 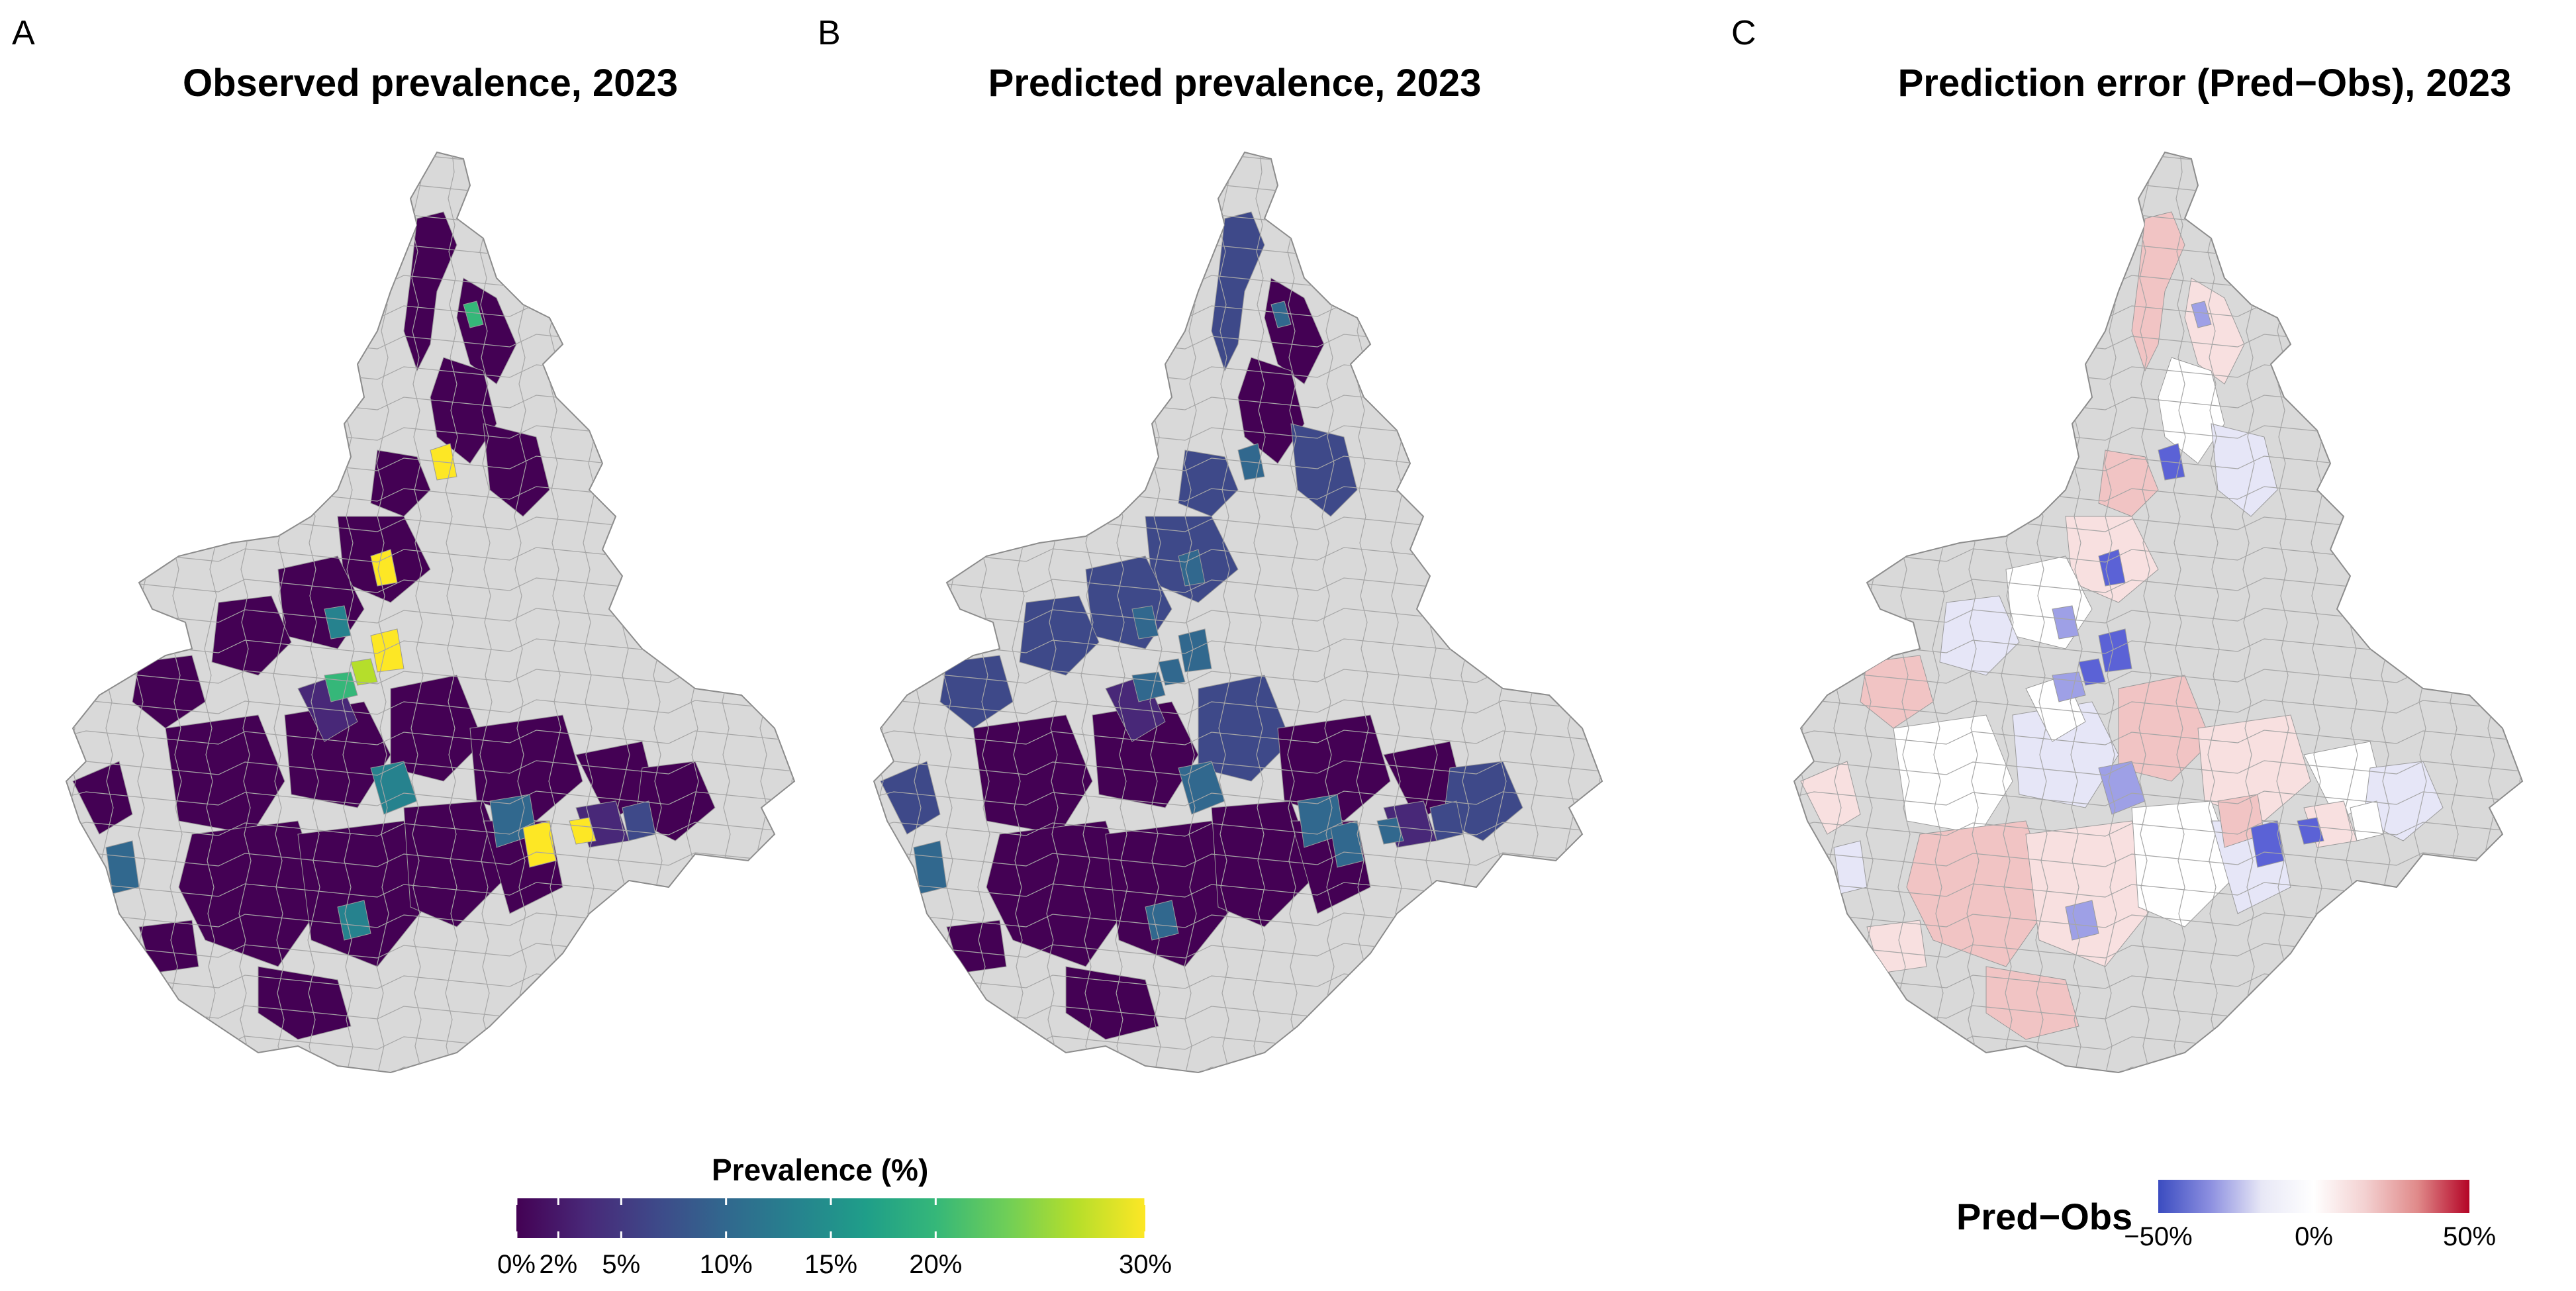 What do you see at coordinates (2314, 1236) in the screenshot?
I see `error-tick-label: 0%` at bounding box center [2314, 1236].